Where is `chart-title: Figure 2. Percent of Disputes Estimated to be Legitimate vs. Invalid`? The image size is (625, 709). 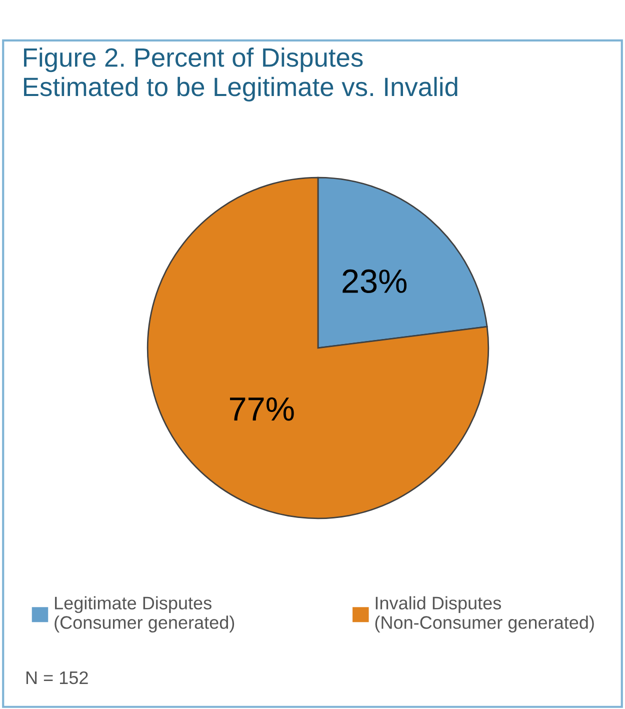
chart-title: Figure 2. Percent of Disputes Estimated to be Legitimate vs. Invalid is located at coordinates (241, 75).